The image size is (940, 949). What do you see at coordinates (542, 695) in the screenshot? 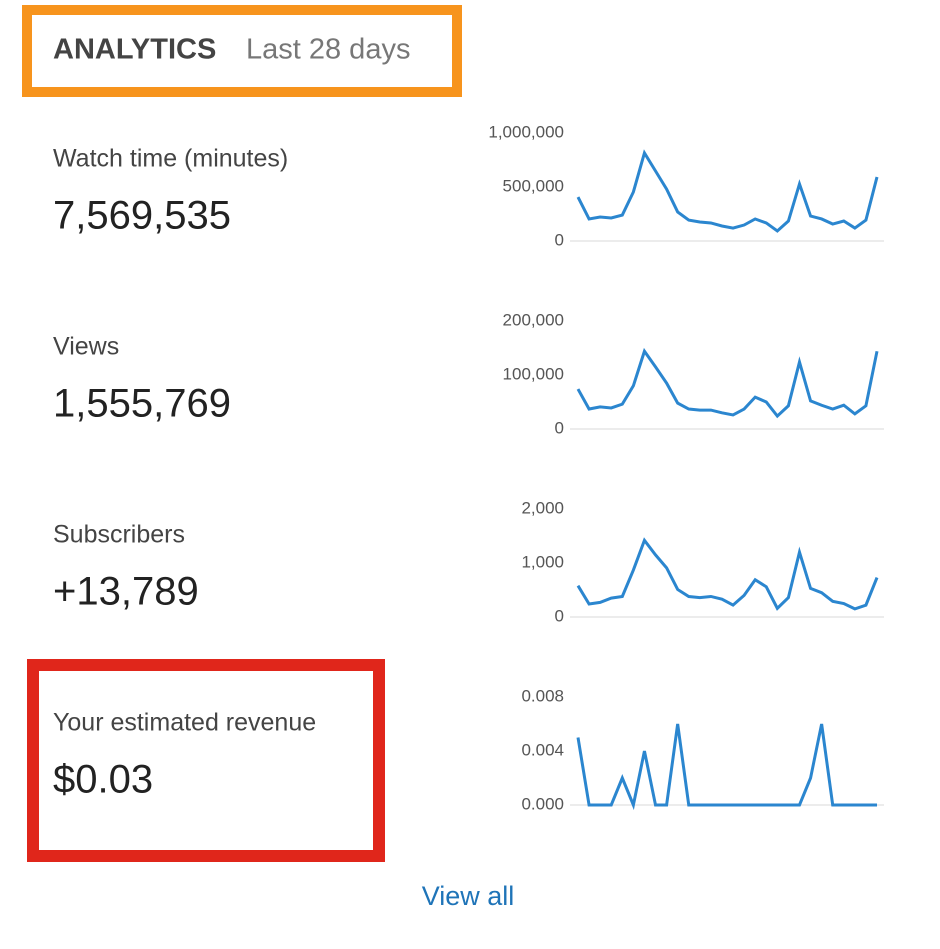
I see `y-tick-label: 0.008` at bounding box center [542, 695].